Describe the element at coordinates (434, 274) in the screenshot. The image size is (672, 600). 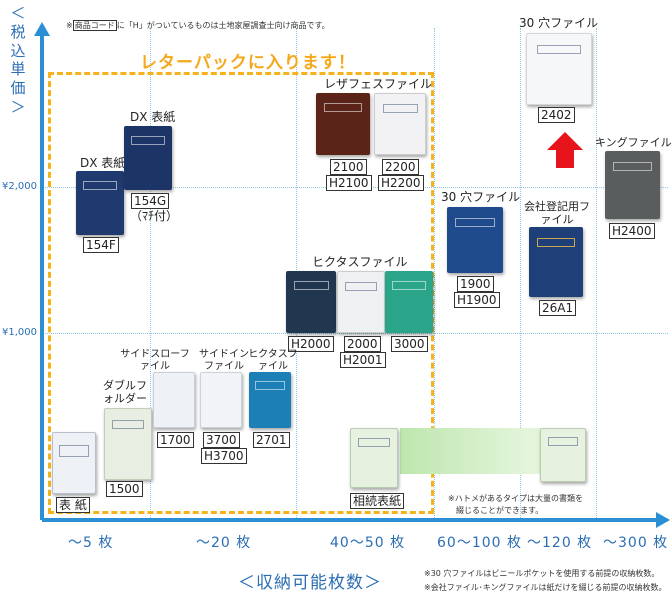
I see `grid-line-v3` at that location.